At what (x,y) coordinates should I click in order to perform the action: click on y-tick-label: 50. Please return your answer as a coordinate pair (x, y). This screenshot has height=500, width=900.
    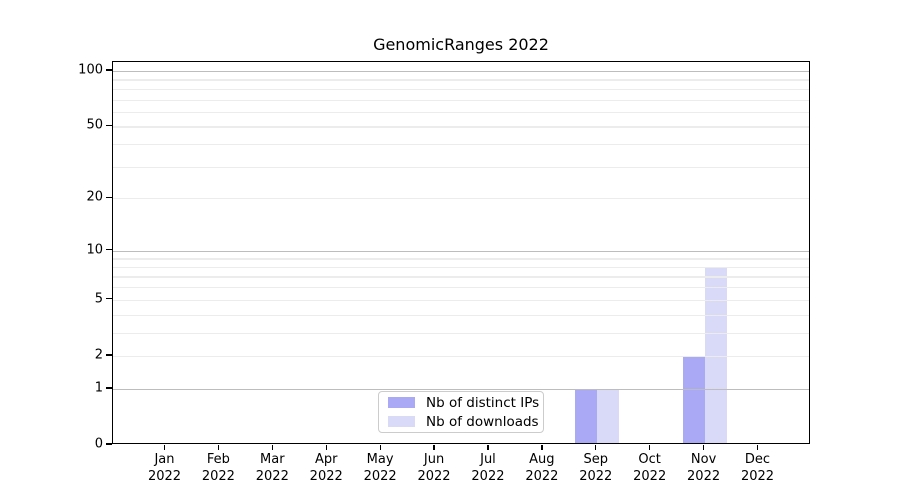
    Looking at the image, I should click on (94, 125).